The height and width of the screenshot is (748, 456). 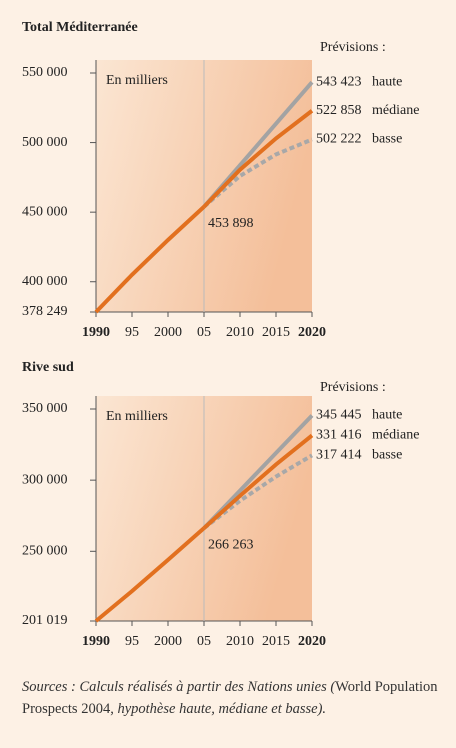 I want to click on y-tick-label: 400 000, so click(x=45, y=281).